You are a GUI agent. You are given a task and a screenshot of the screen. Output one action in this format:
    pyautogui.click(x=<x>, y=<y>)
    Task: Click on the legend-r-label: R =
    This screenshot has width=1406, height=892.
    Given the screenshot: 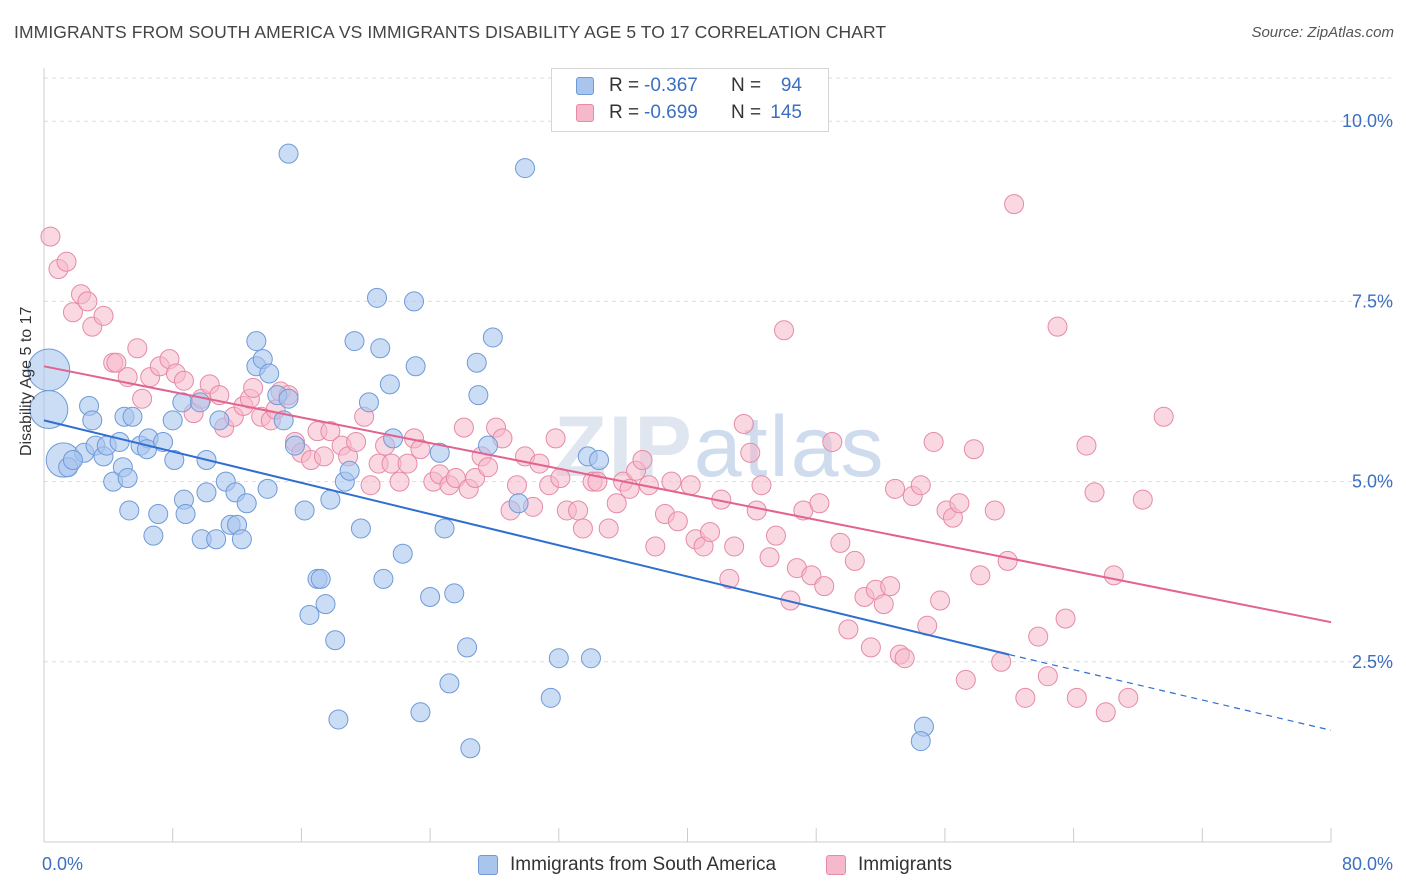 What is the action you would take?
    pyautogui.click(x=624, y=112)
    